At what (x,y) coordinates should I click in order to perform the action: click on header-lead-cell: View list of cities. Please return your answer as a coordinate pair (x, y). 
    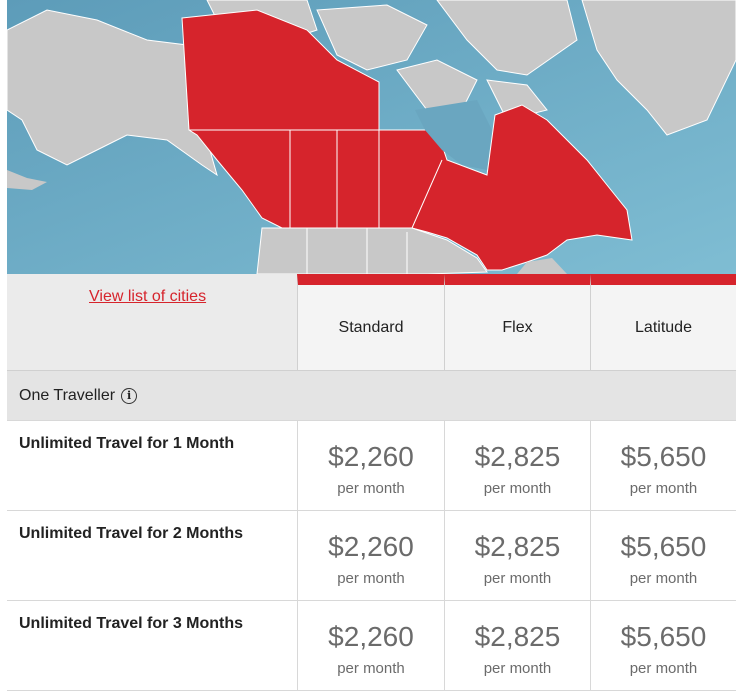
    Looking at the image, I should click on (152, 322).